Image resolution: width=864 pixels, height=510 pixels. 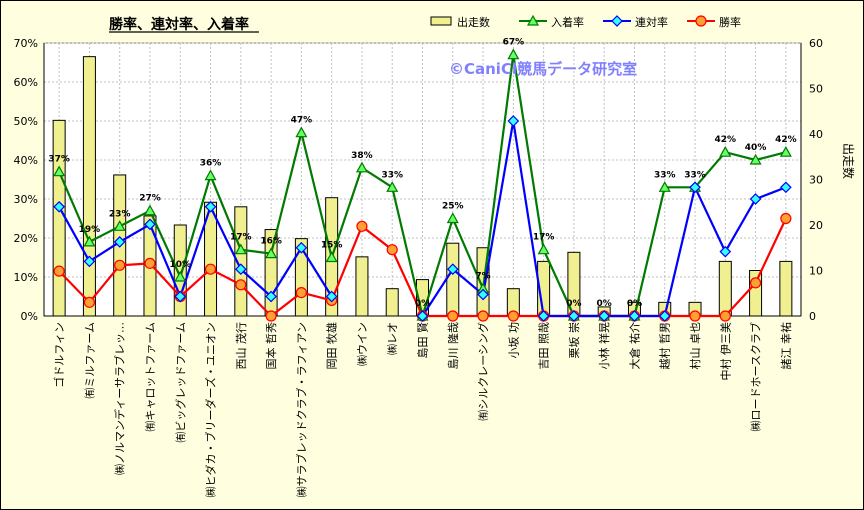 I want to click on point-連対率-1, so click(x=89, y=261).